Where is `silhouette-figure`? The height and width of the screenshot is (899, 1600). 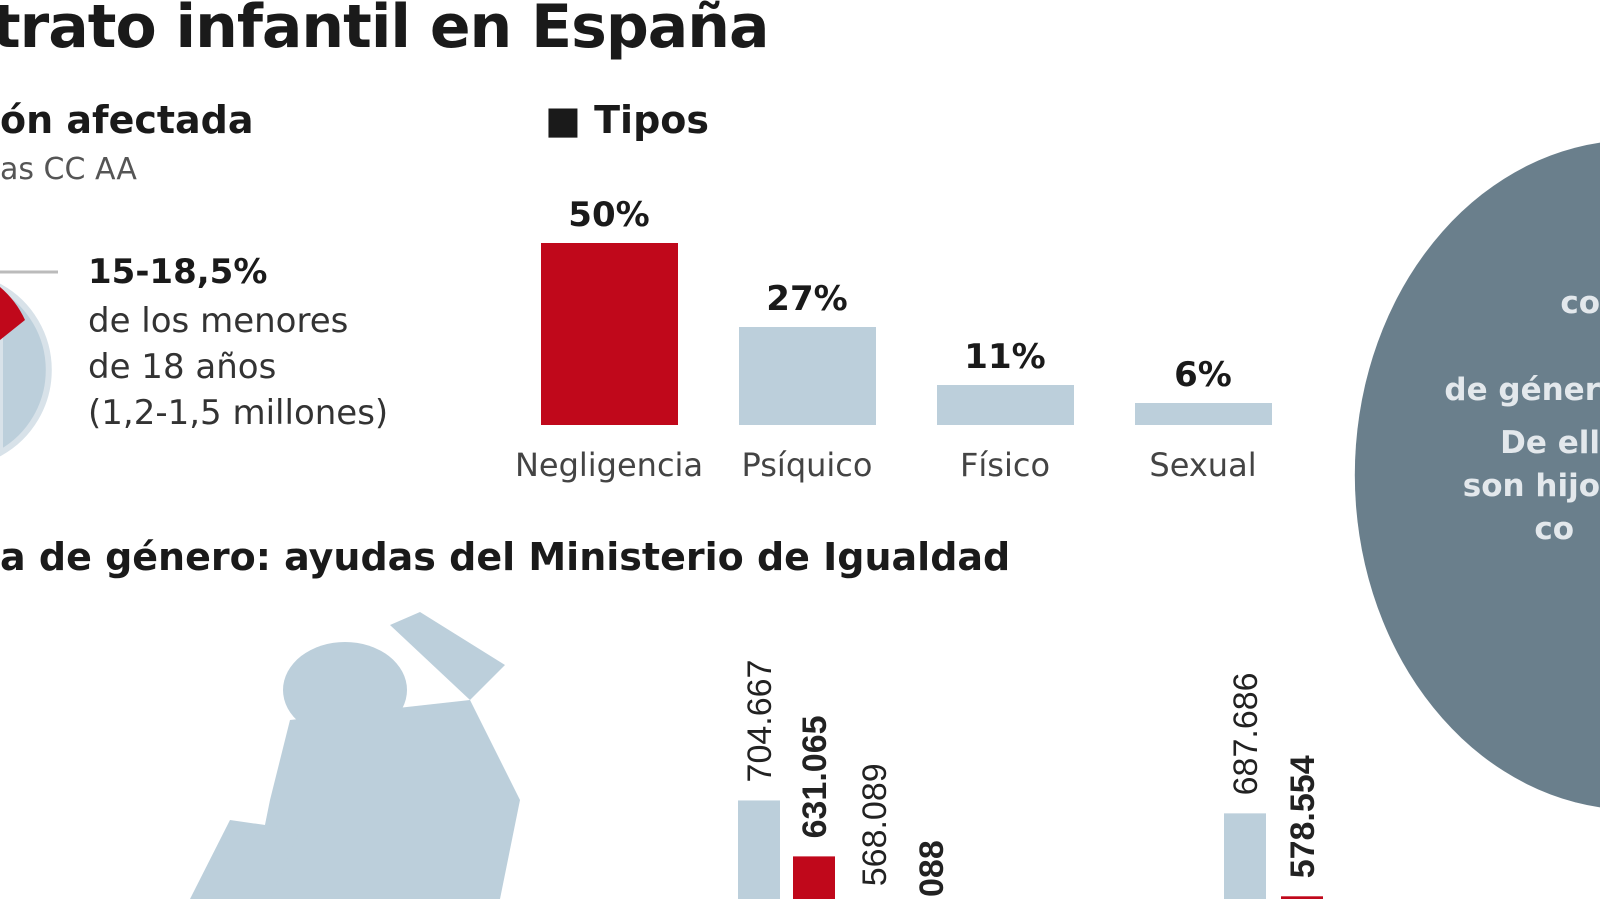
silhouette-figure is located at coordinates (355, 755).